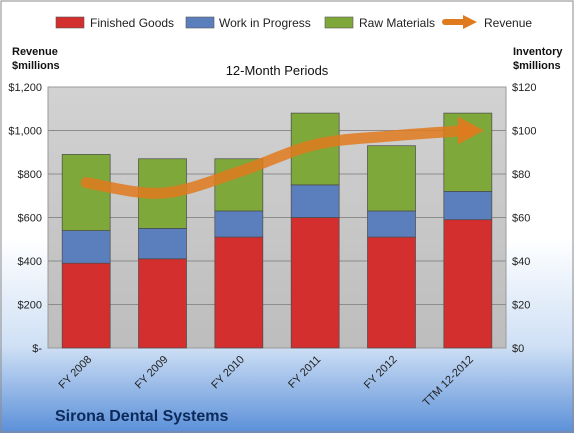 The image size is (574, 433). I want to click on revenue-series, so click(282, 157).